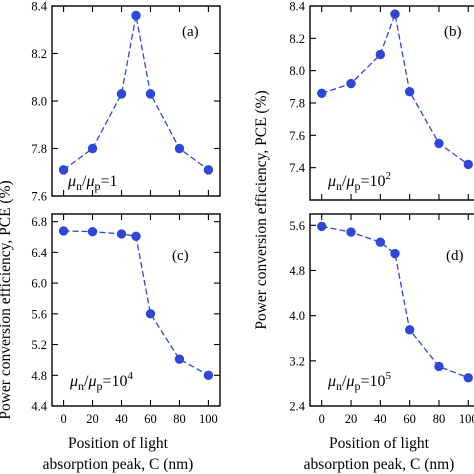 The height and width of the screenshot is (474, 474). I want to click on panel-0-ytick-label-3: 8.2, so click(39, 54).